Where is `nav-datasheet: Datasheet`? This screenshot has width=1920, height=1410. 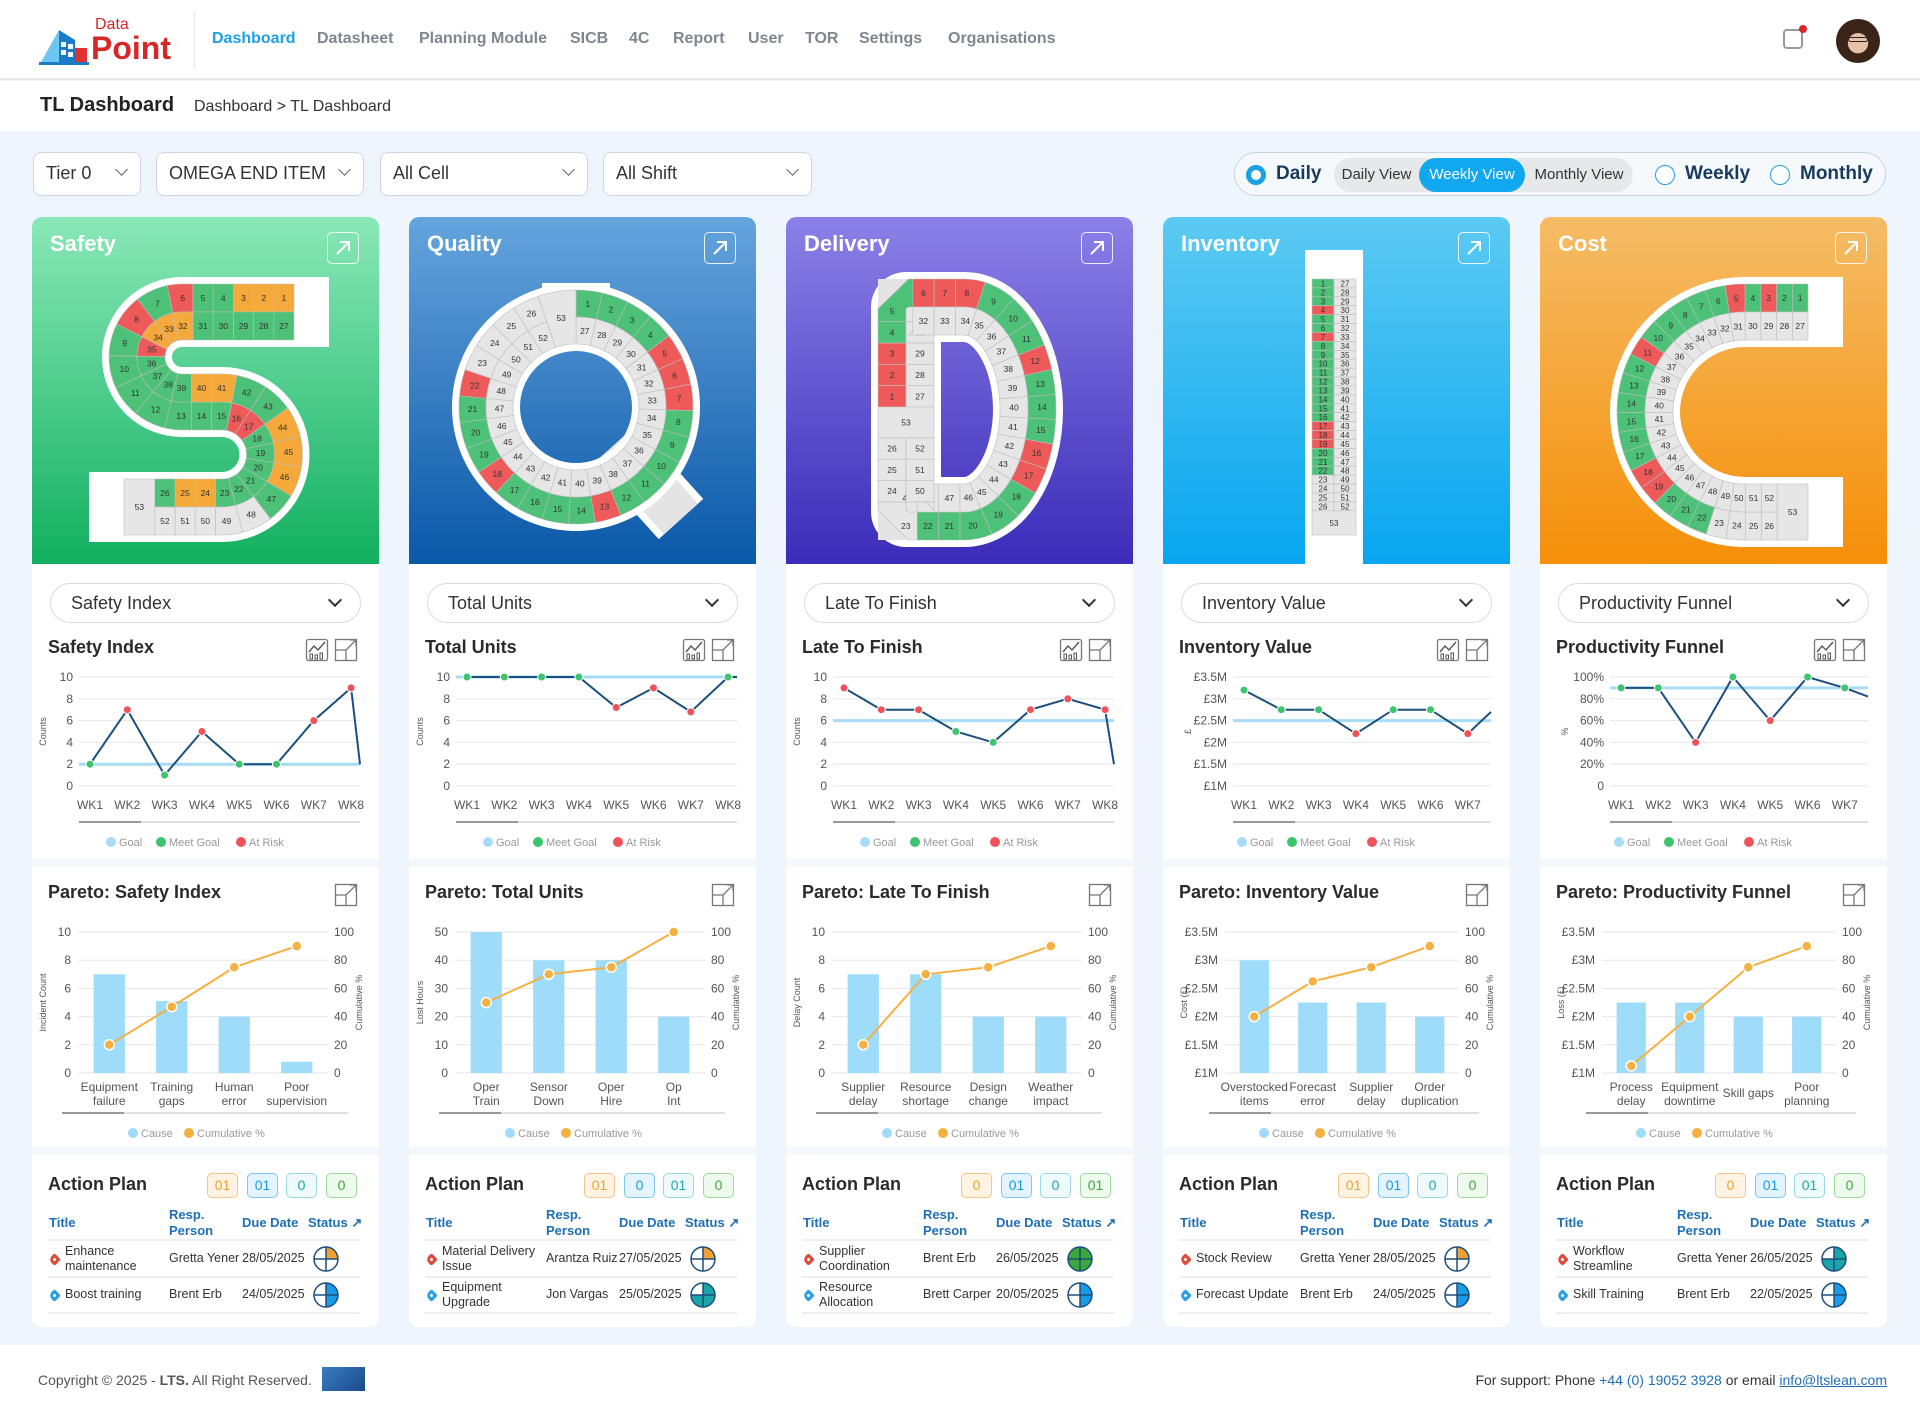
nav-datasheet: Datasheet is located at coordinates (355, 38).